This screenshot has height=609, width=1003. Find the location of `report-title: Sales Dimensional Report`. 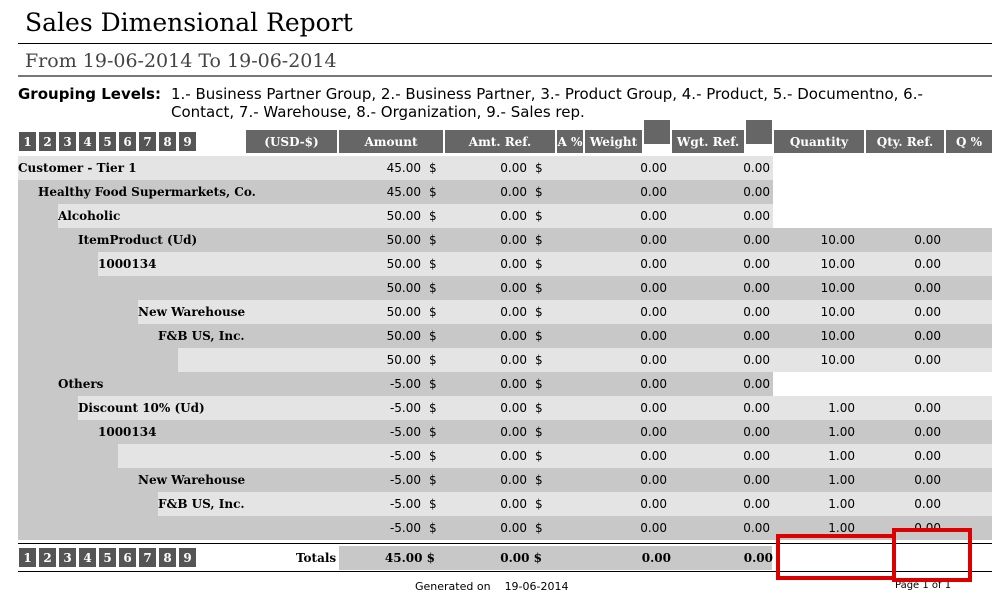

report-title: Sales Dimensional Report is located at coordinates (189, 22).